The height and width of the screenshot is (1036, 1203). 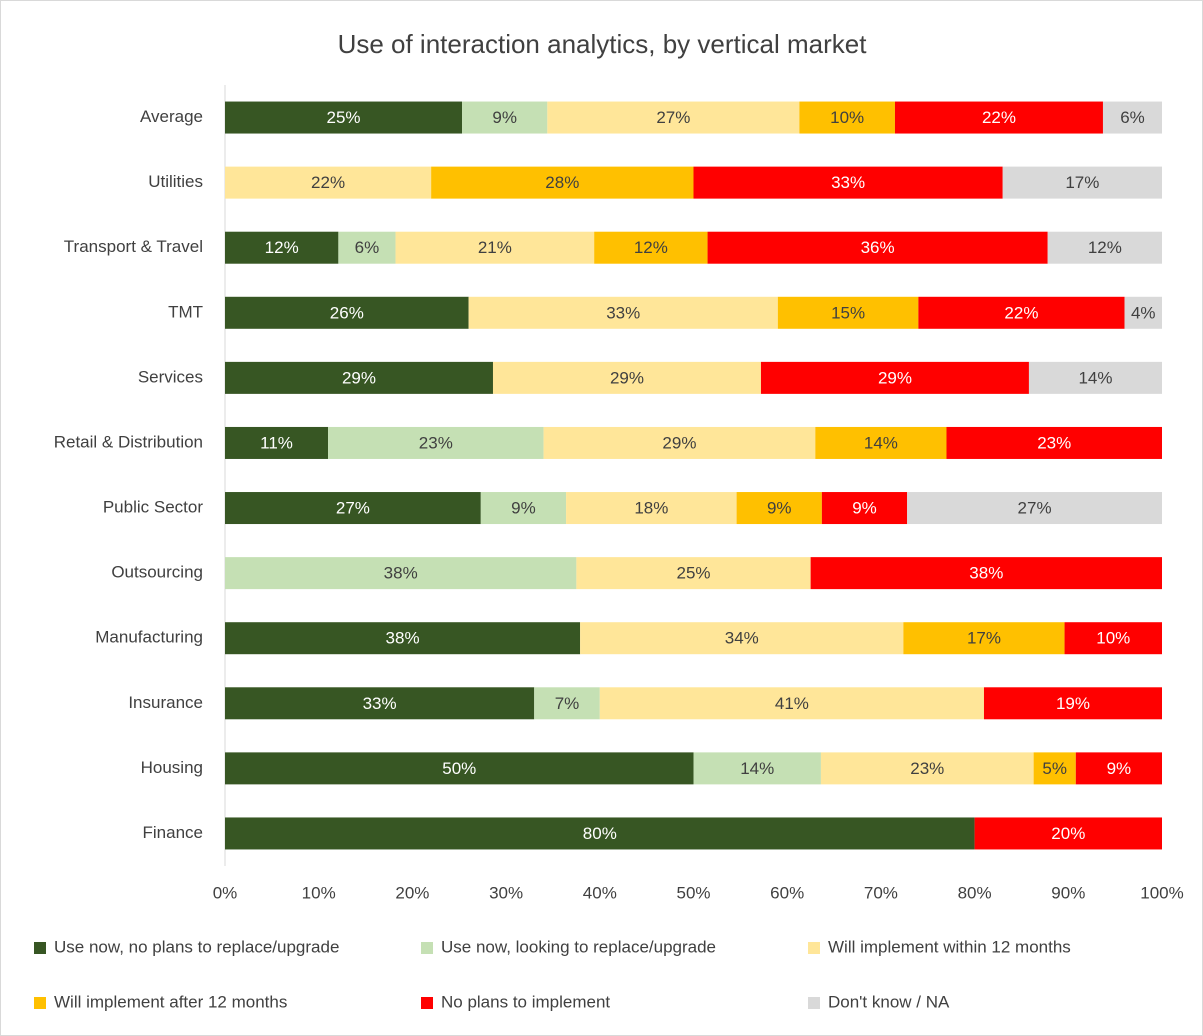 I want to click on data-label: 18%, so click(x=651, y=508).